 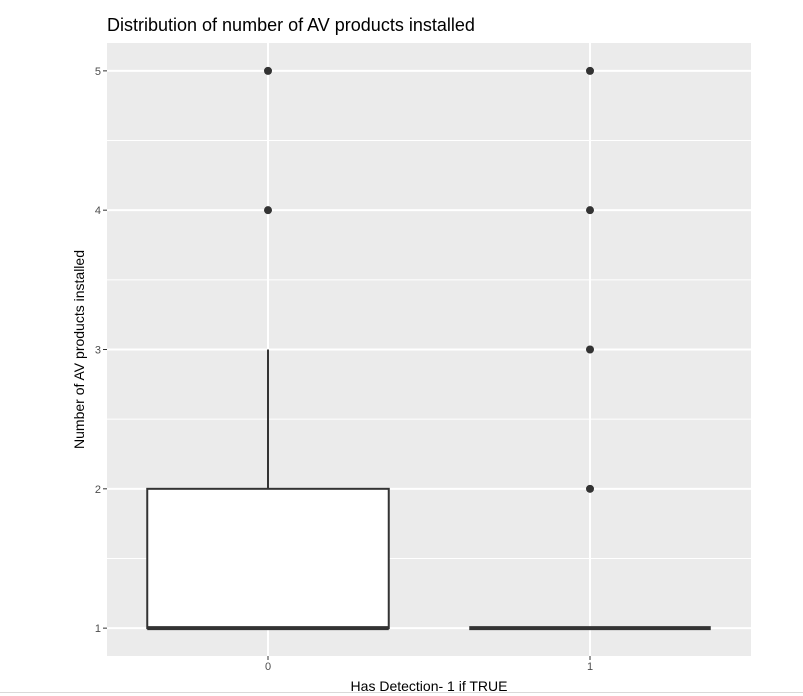 I want to click on y-tick-label: 5, so click(x=98, y=72).